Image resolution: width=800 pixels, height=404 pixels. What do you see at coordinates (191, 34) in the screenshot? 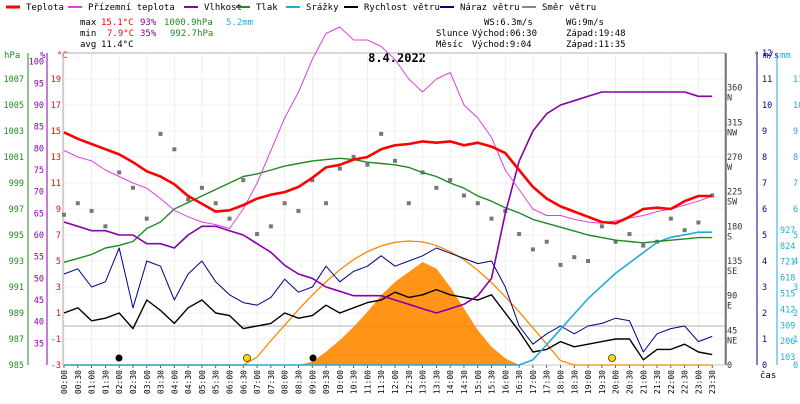
I see `stats-press-min: 992.7hPa` at bounding box center [191, 34].